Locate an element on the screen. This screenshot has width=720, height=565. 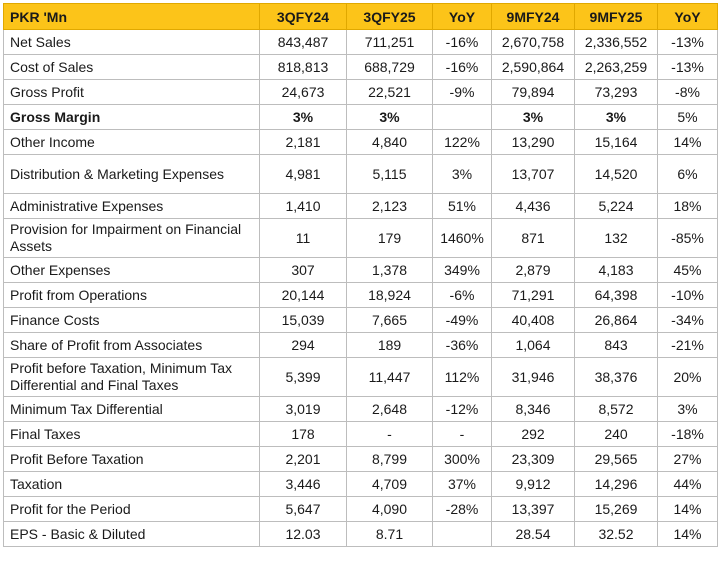
table-row-gross-margin: Gross Margin 3% 3% 3% 3% 5% is located at coordinates (360, 117).